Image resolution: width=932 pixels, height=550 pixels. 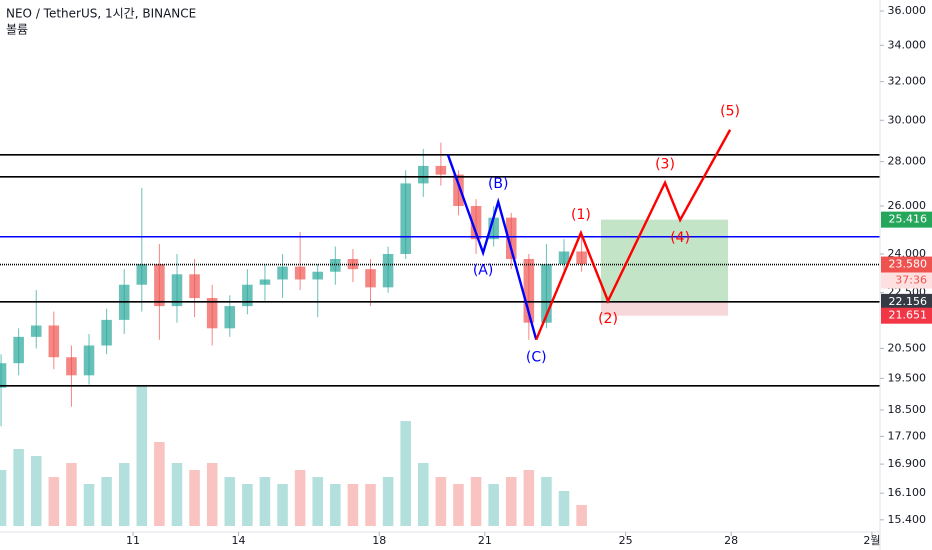 I want to click on y-tick-label: 36.000, so click(x=907, y=10).